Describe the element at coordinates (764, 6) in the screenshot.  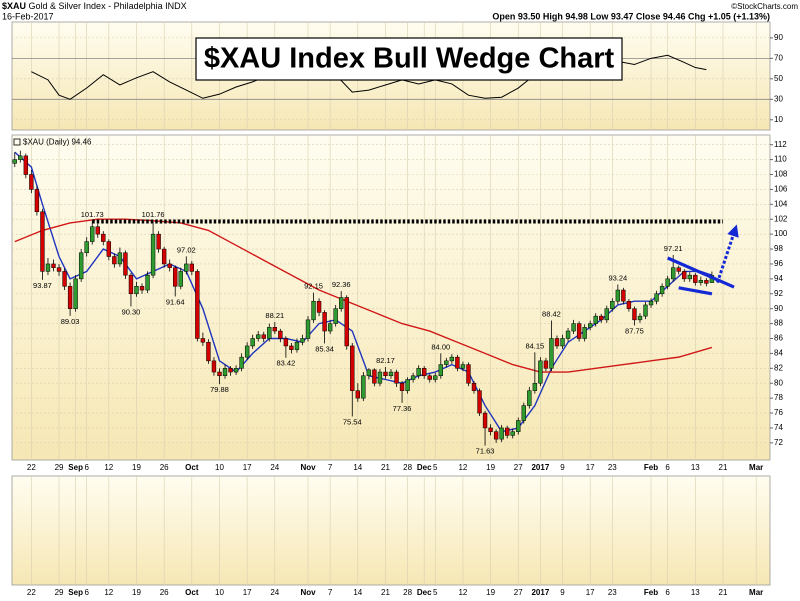
I see `credit: ©StockCharts.com` at that location.